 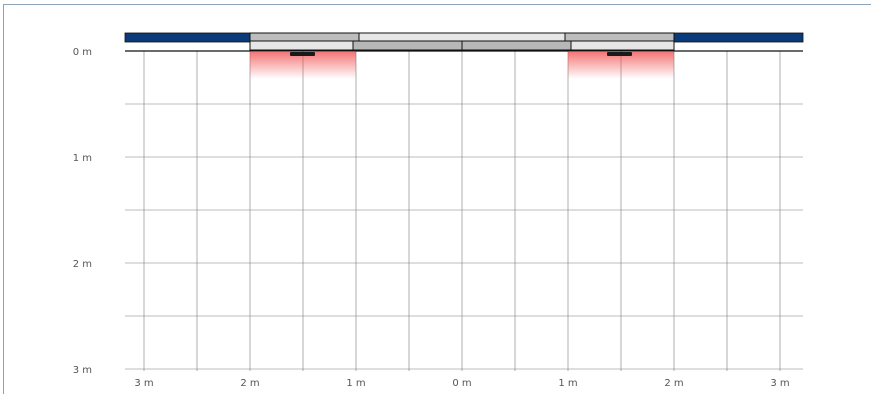 I want to click on y-tick-label: 2 m, so click(x=82, y=264).